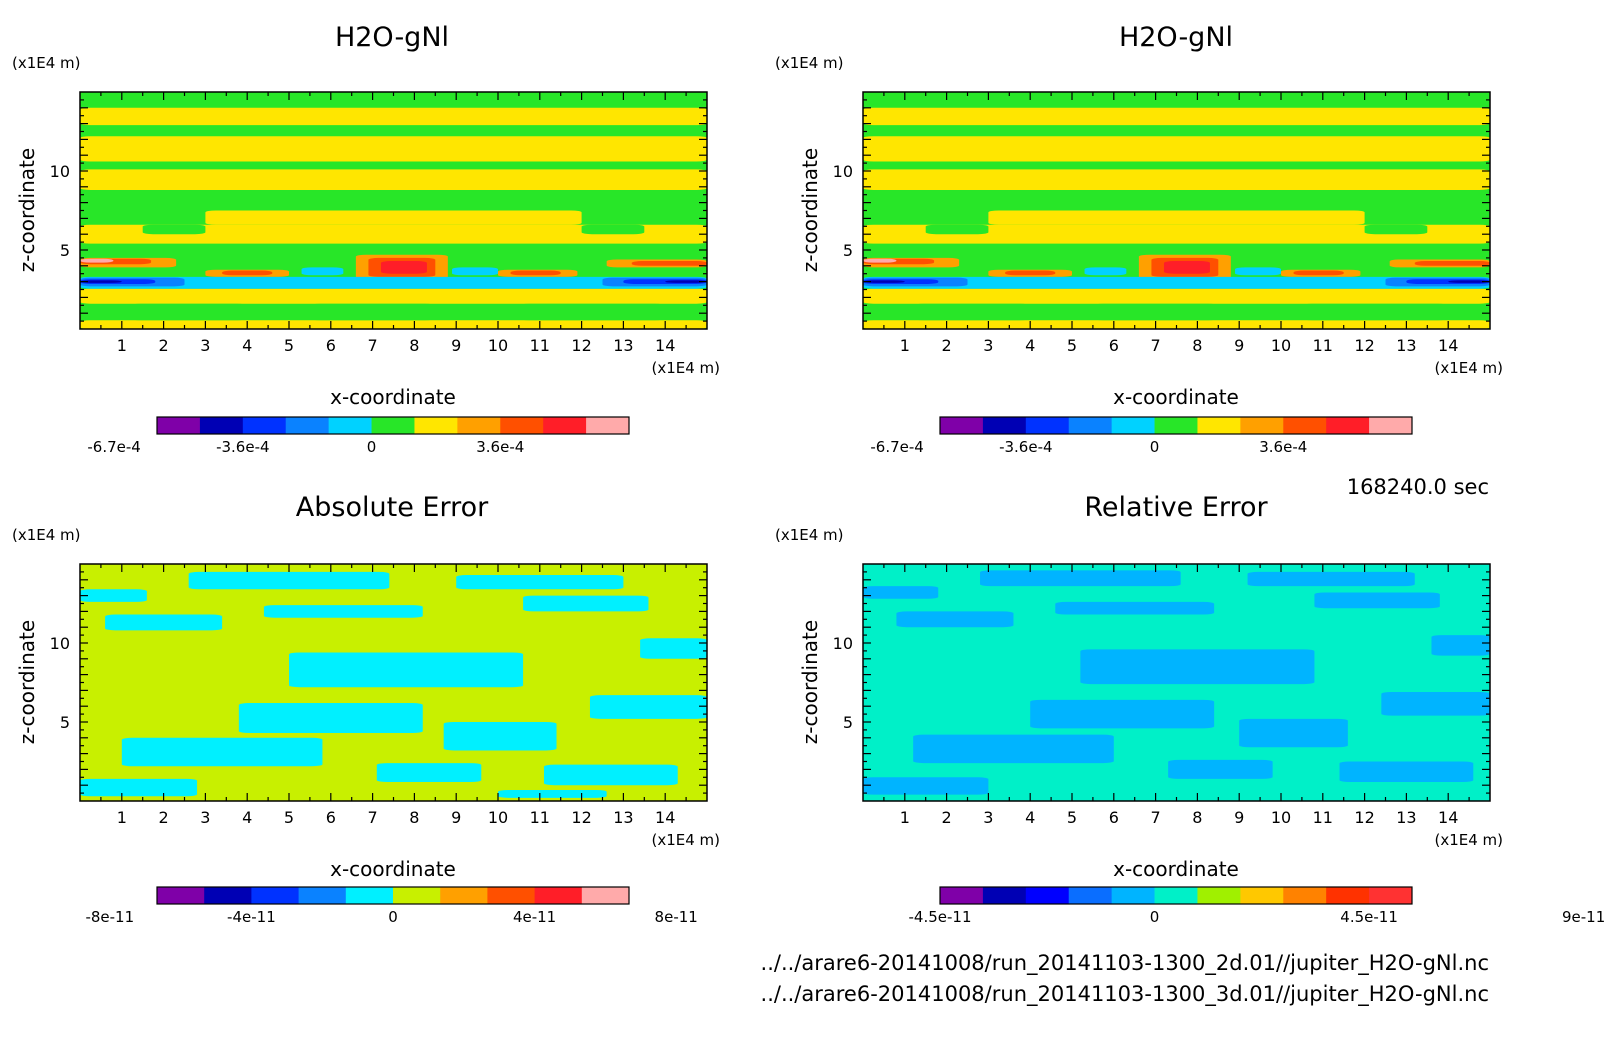  Describe the element at coordinates (1256, 906) in the screenshot. I see `colorbar: -4.5e-11 0 4.5e-11 9e-11` at that location.